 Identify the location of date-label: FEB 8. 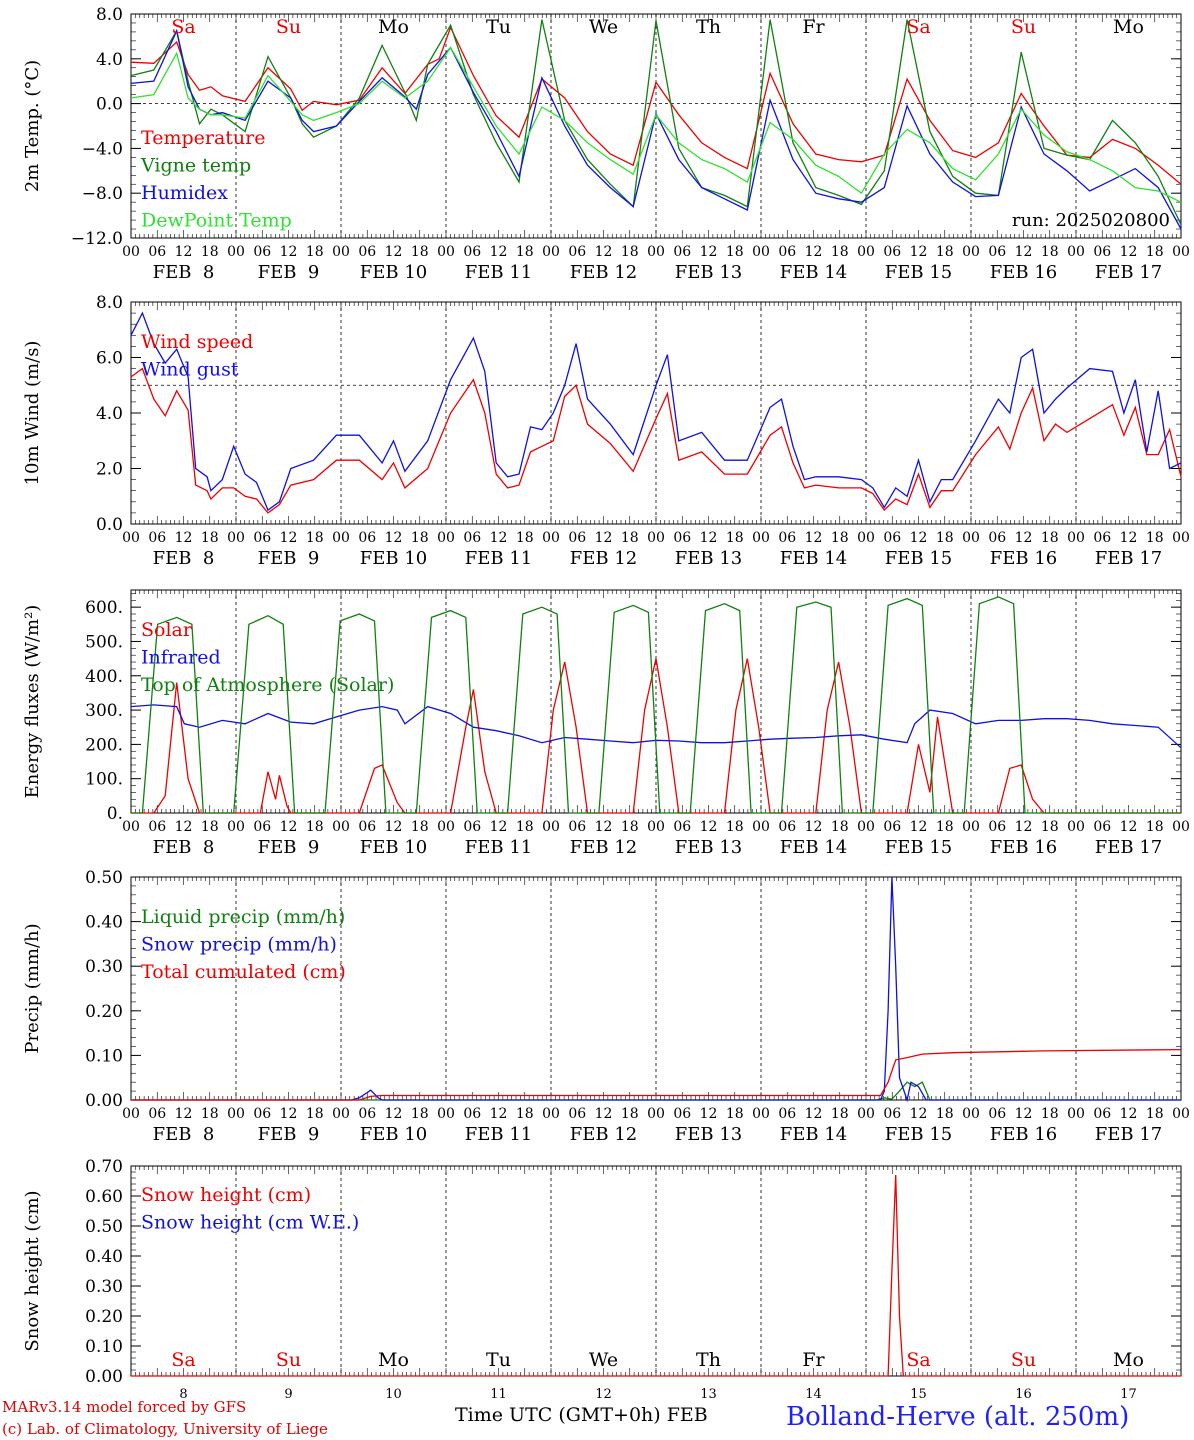
(184, 272).